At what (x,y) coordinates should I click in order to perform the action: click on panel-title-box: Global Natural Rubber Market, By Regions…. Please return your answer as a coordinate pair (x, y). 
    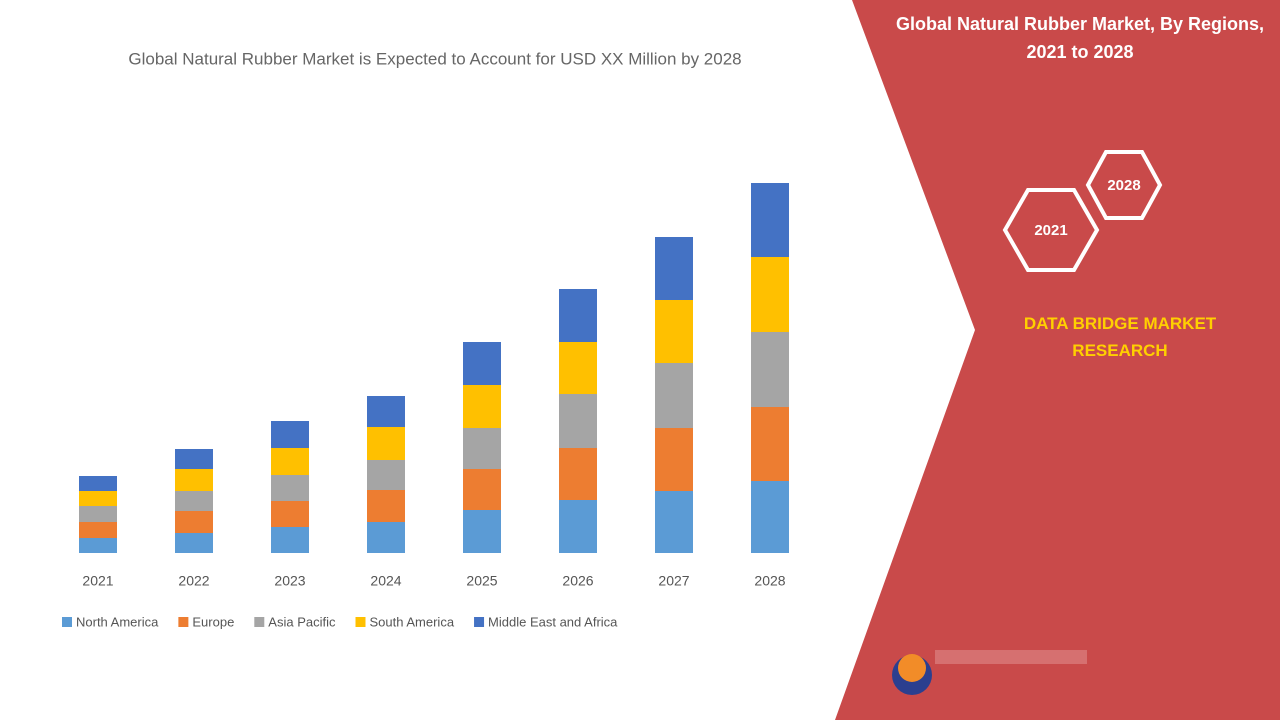
    Looking at the image, I should click on (1080, 38).